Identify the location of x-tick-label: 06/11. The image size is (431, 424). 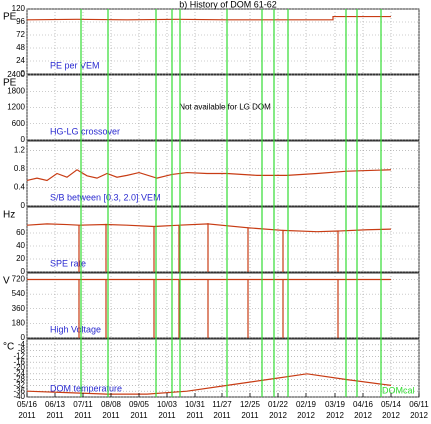
(419, 404).